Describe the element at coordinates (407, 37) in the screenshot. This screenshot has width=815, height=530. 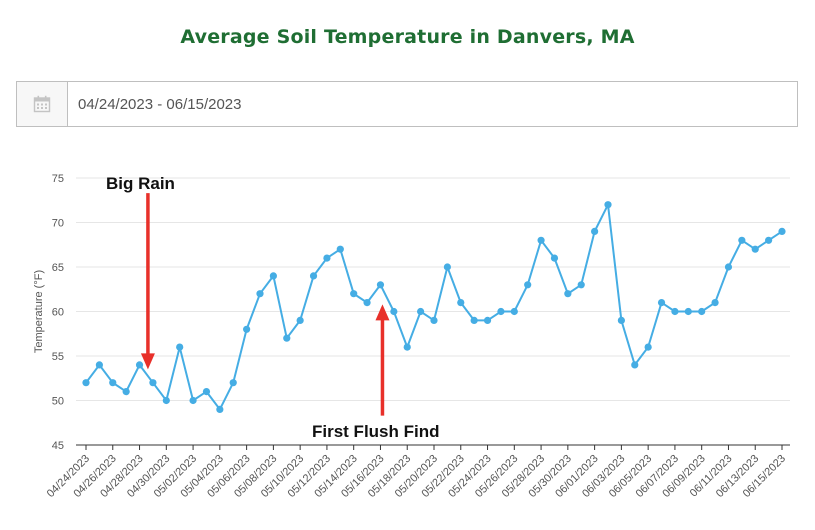
I see `page-title: Average Soil Temperature in Danvers, MA` at that location.